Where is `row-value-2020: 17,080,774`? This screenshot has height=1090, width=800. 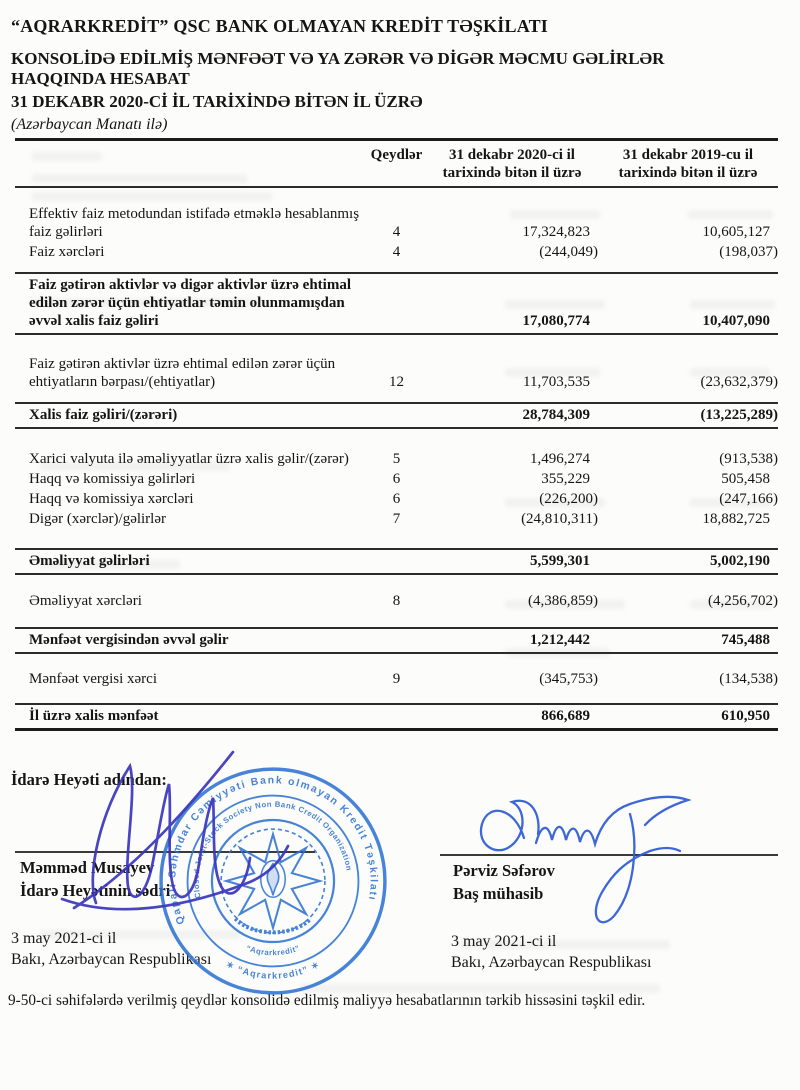 row-value-2020: 17,080,774 is located at coordinates (556, 321).